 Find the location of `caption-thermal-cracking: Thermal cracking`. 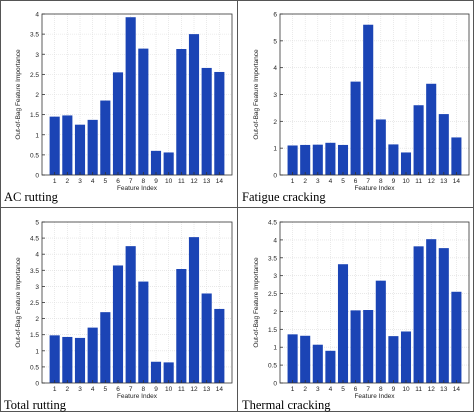

caption-thermal-cracking: Thermal cracking is located at coordinates (286, 405).